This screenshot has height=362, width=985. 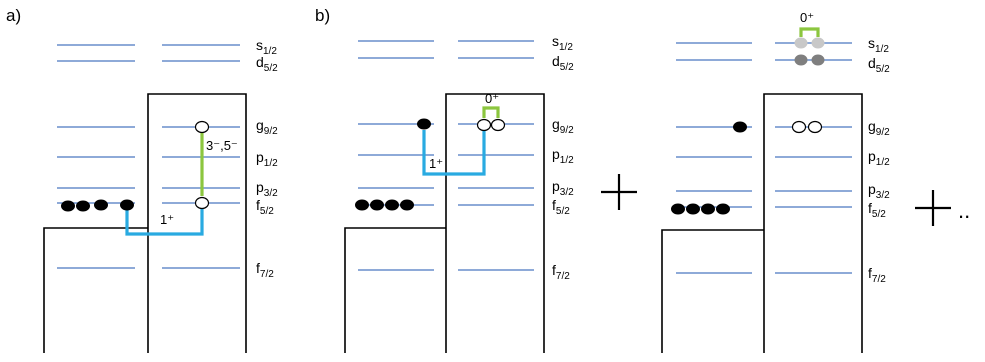 I want to click on gt-label-b: 1⁺, so click(x=436, y=163).